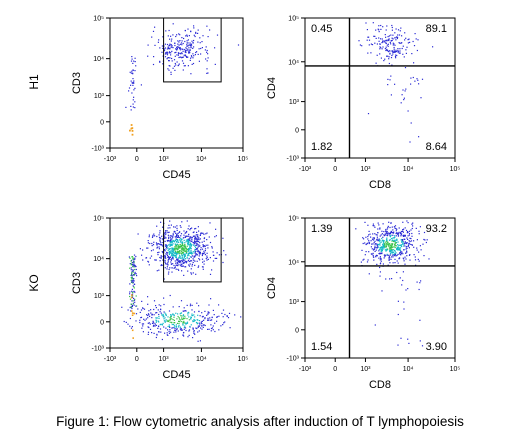 The width and height of the screenshot is (520, 444). Describe the element at coordinates (436, 229) in the screenshot. I see `panel4-quadrant-top-right-value: 93.2` at that location.